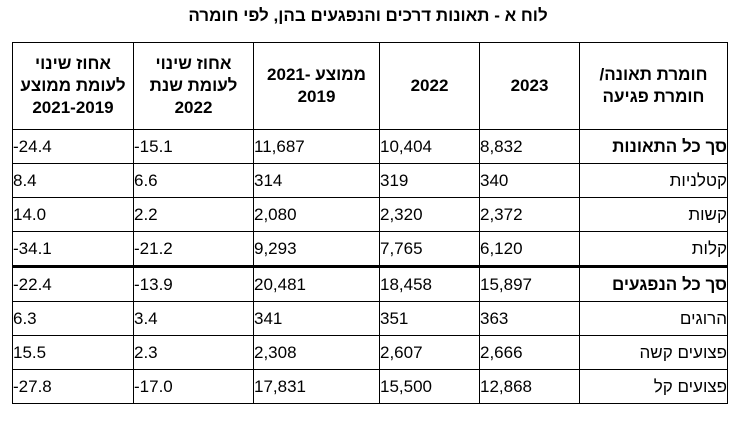  What do you see at coordinates (429, 180) in the screenshot?
I see `cell-2022: 319` at bounding box center [429, 180].